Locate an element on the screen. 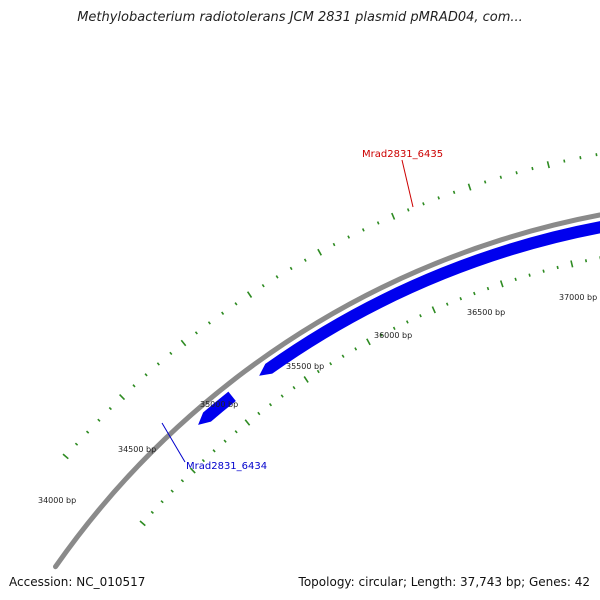  gene-arrow-left-edge is located at coordinates (217, 408).